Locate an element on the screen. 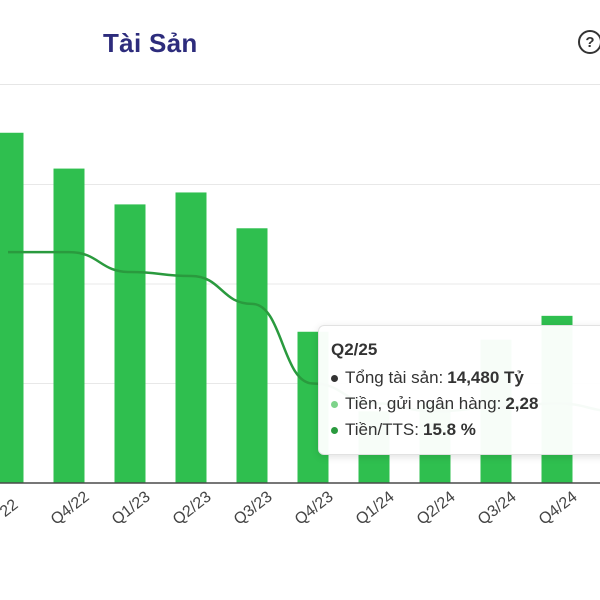  tooltip-title: Q2/25 is located at coordinates (354, 349).